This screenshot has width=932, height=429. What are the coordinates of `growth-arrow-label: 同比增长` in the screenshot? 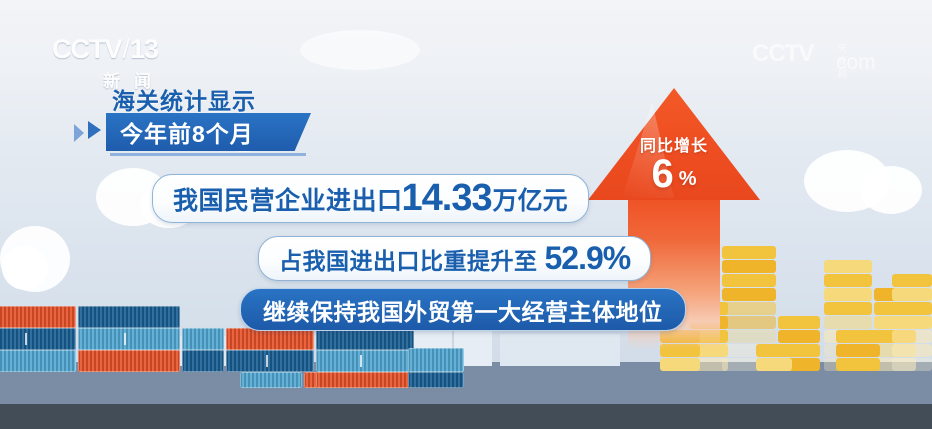 It's located at (673, 146).